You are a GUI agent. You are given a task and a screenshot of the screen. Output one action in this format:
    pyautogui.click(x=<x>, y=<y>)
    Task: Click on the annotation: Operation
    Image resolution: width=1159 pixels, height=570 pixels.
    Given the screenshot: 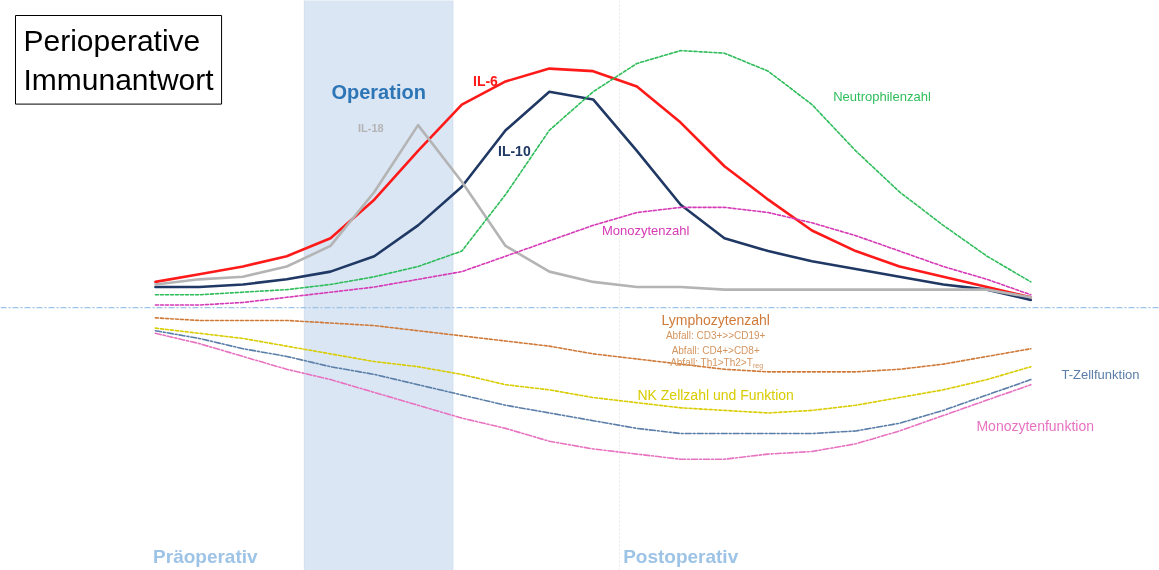 What is the action you would take?
    pyautogui.click(x=378, y=91)
    